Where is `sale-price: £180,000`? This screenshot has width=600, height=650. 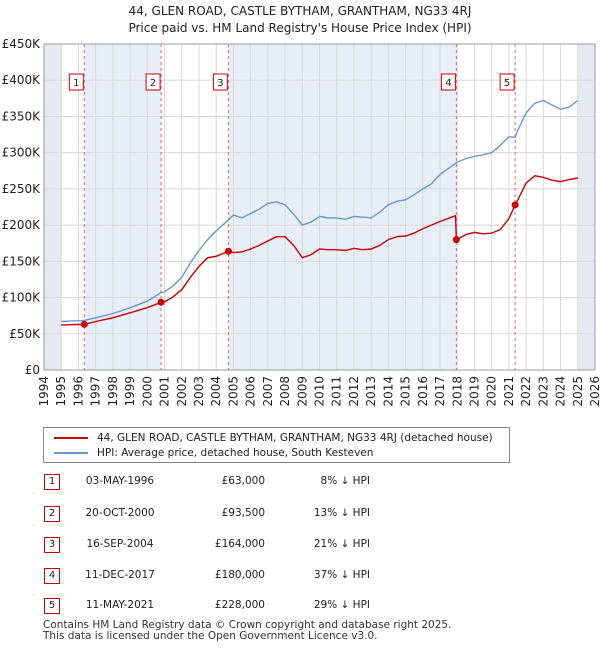
sale-price: £180,000 is located at coordinates (239, 575).